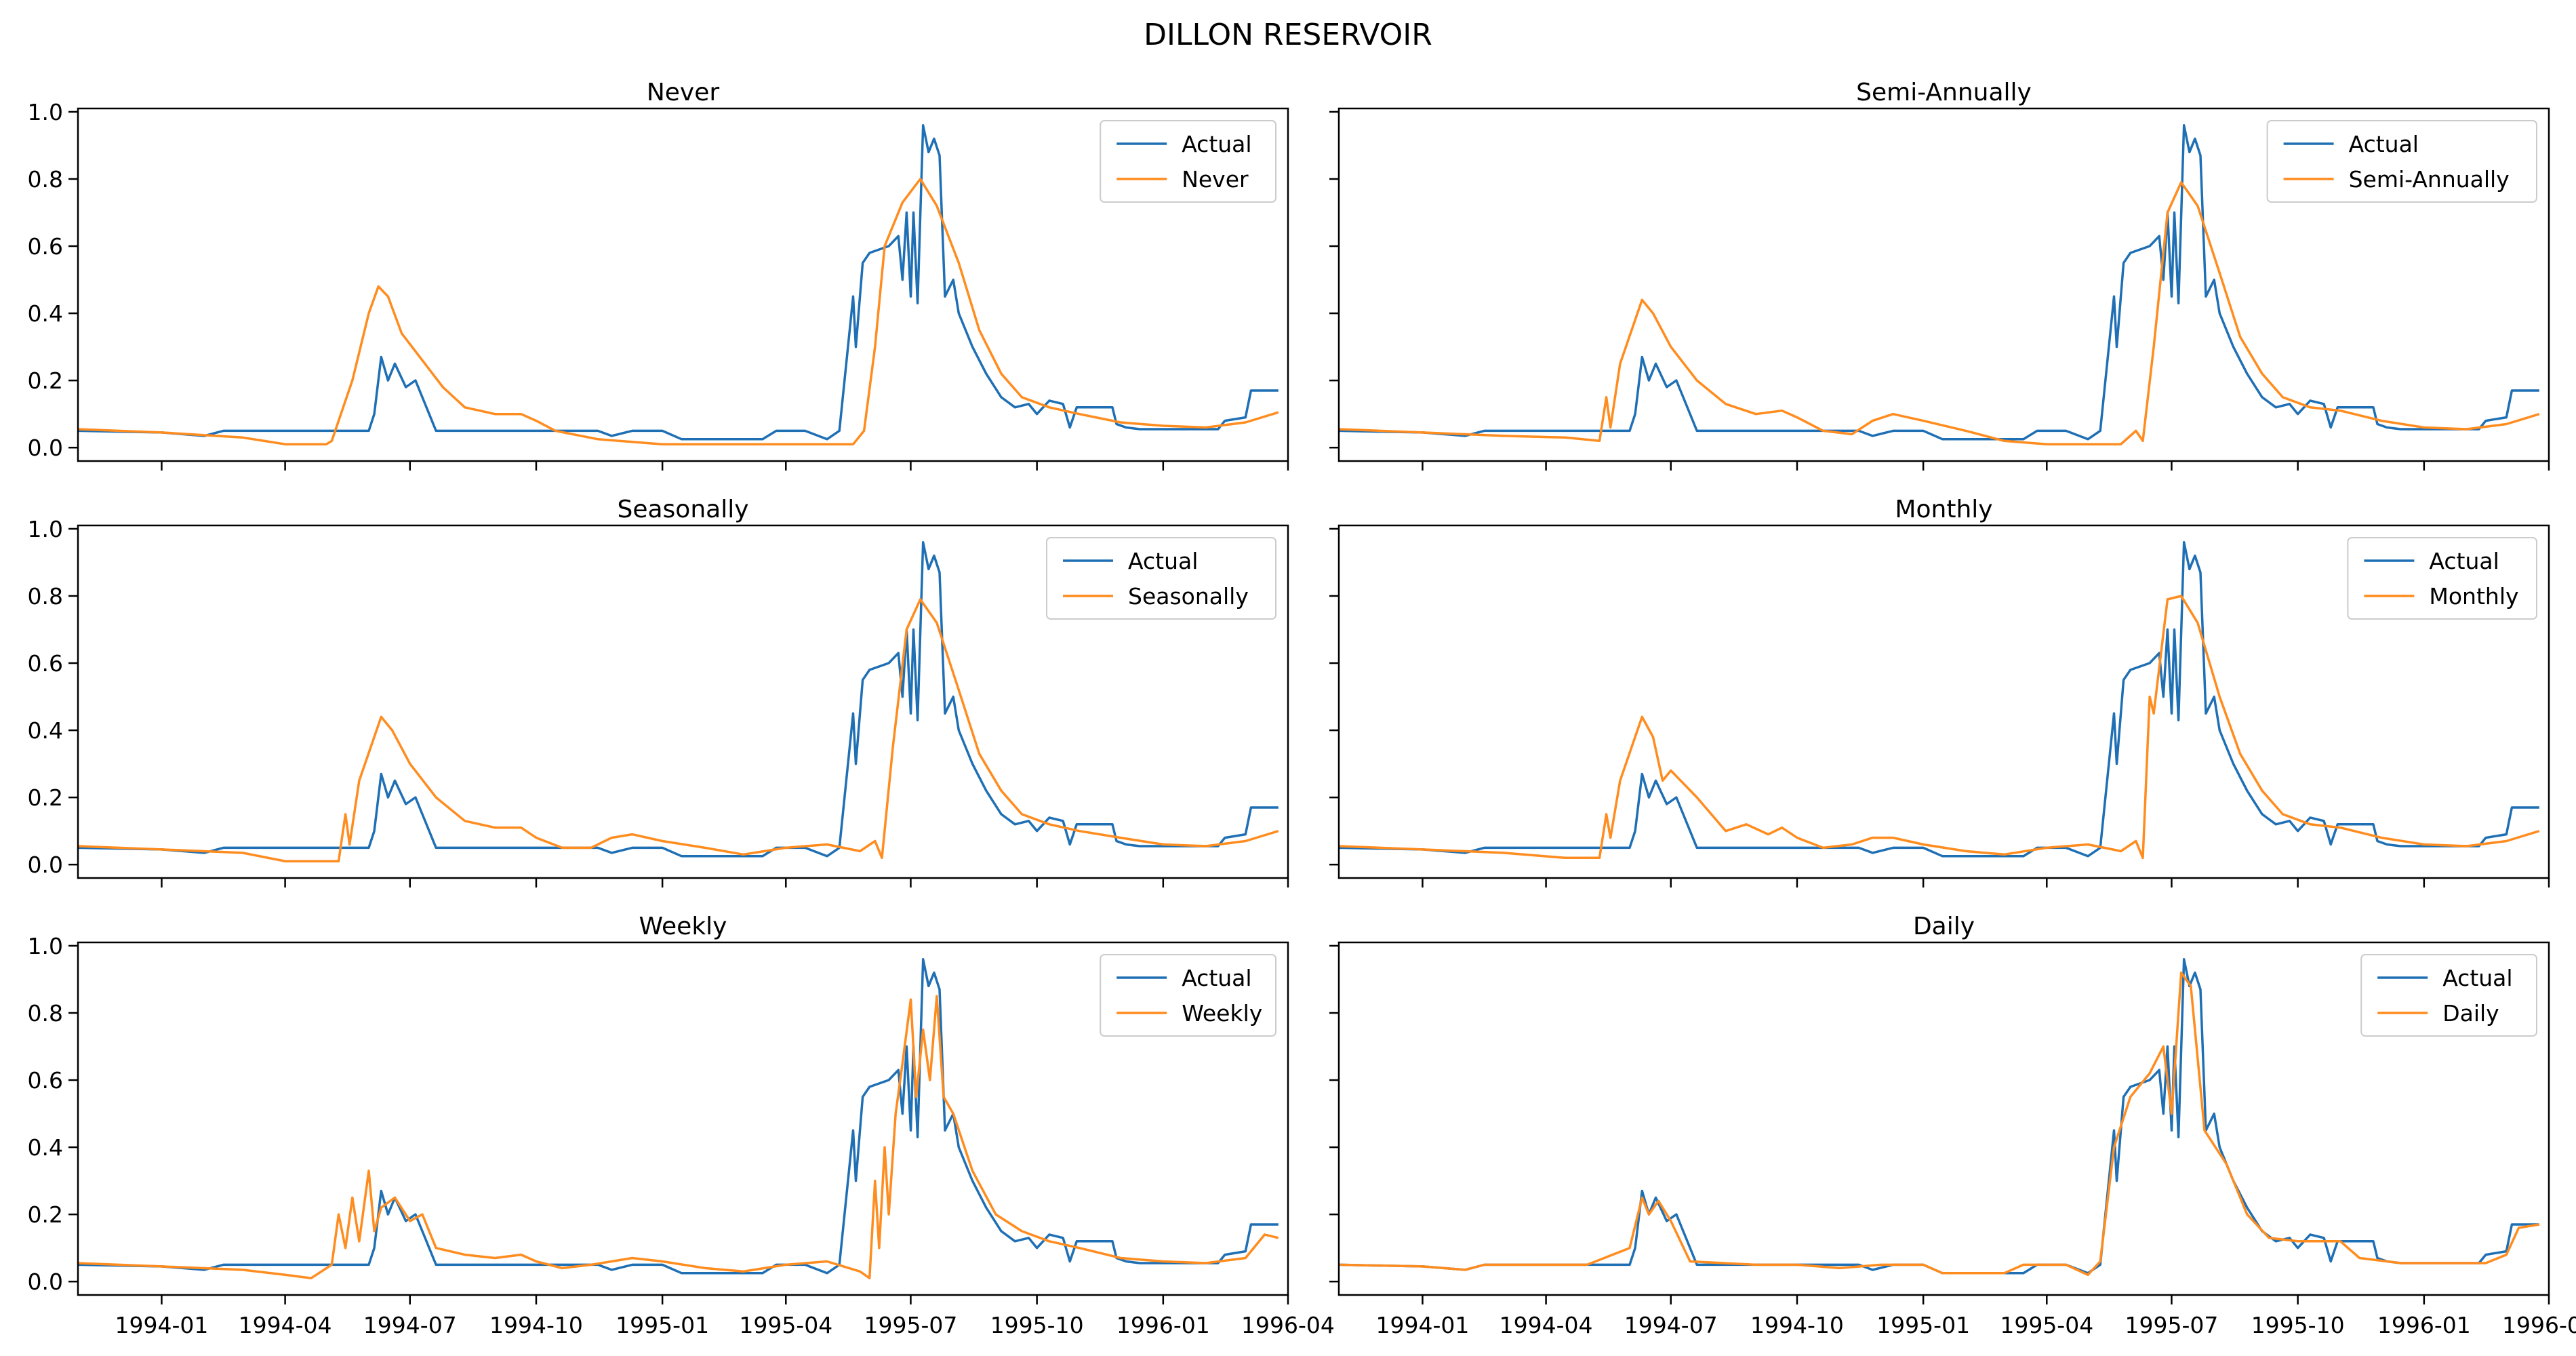 The width and height of the screenshot is (2576, 1356). I want to click on subplot-semi-annually: Semi-Annually Actual Semi-Annually, so click(1939, 275).